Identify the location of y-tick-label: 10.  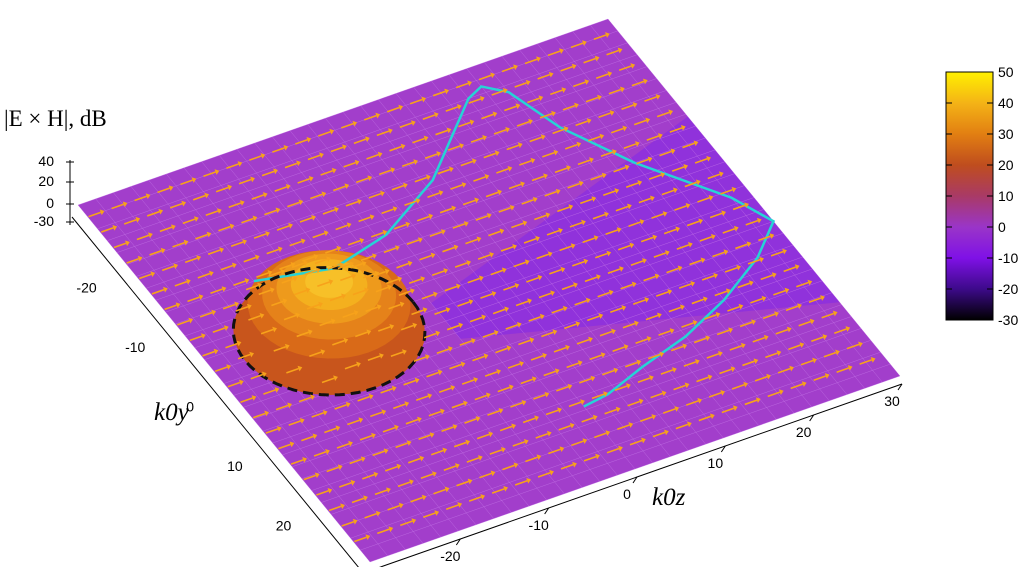
(235, 466).